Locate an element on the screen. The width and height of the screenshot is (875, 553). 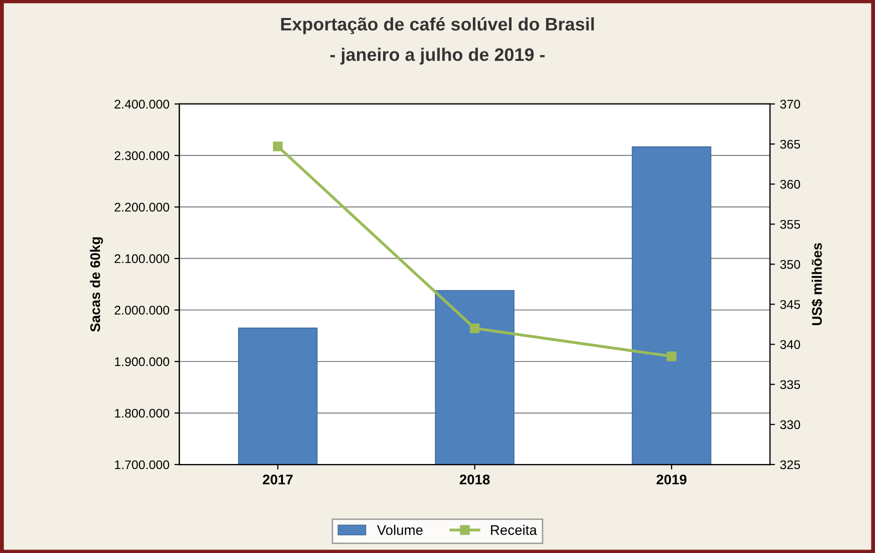
y2-axis-title: US$ milhões is located at coordinates (817, 284).